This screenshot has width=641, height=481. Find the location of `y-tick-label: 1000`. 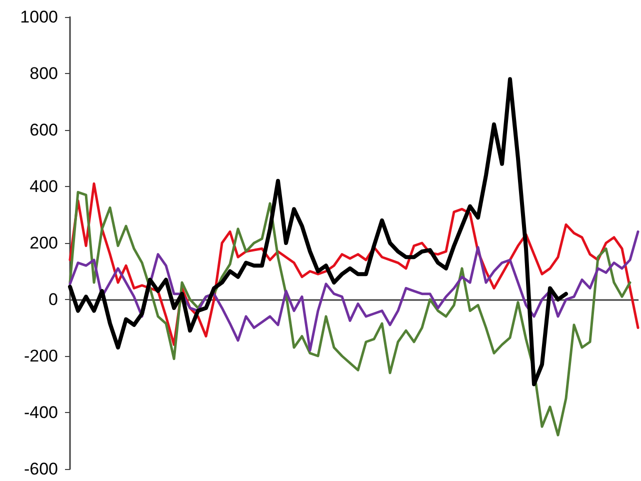

y-tick-label: 1000 is located at coordinates (39, 17).